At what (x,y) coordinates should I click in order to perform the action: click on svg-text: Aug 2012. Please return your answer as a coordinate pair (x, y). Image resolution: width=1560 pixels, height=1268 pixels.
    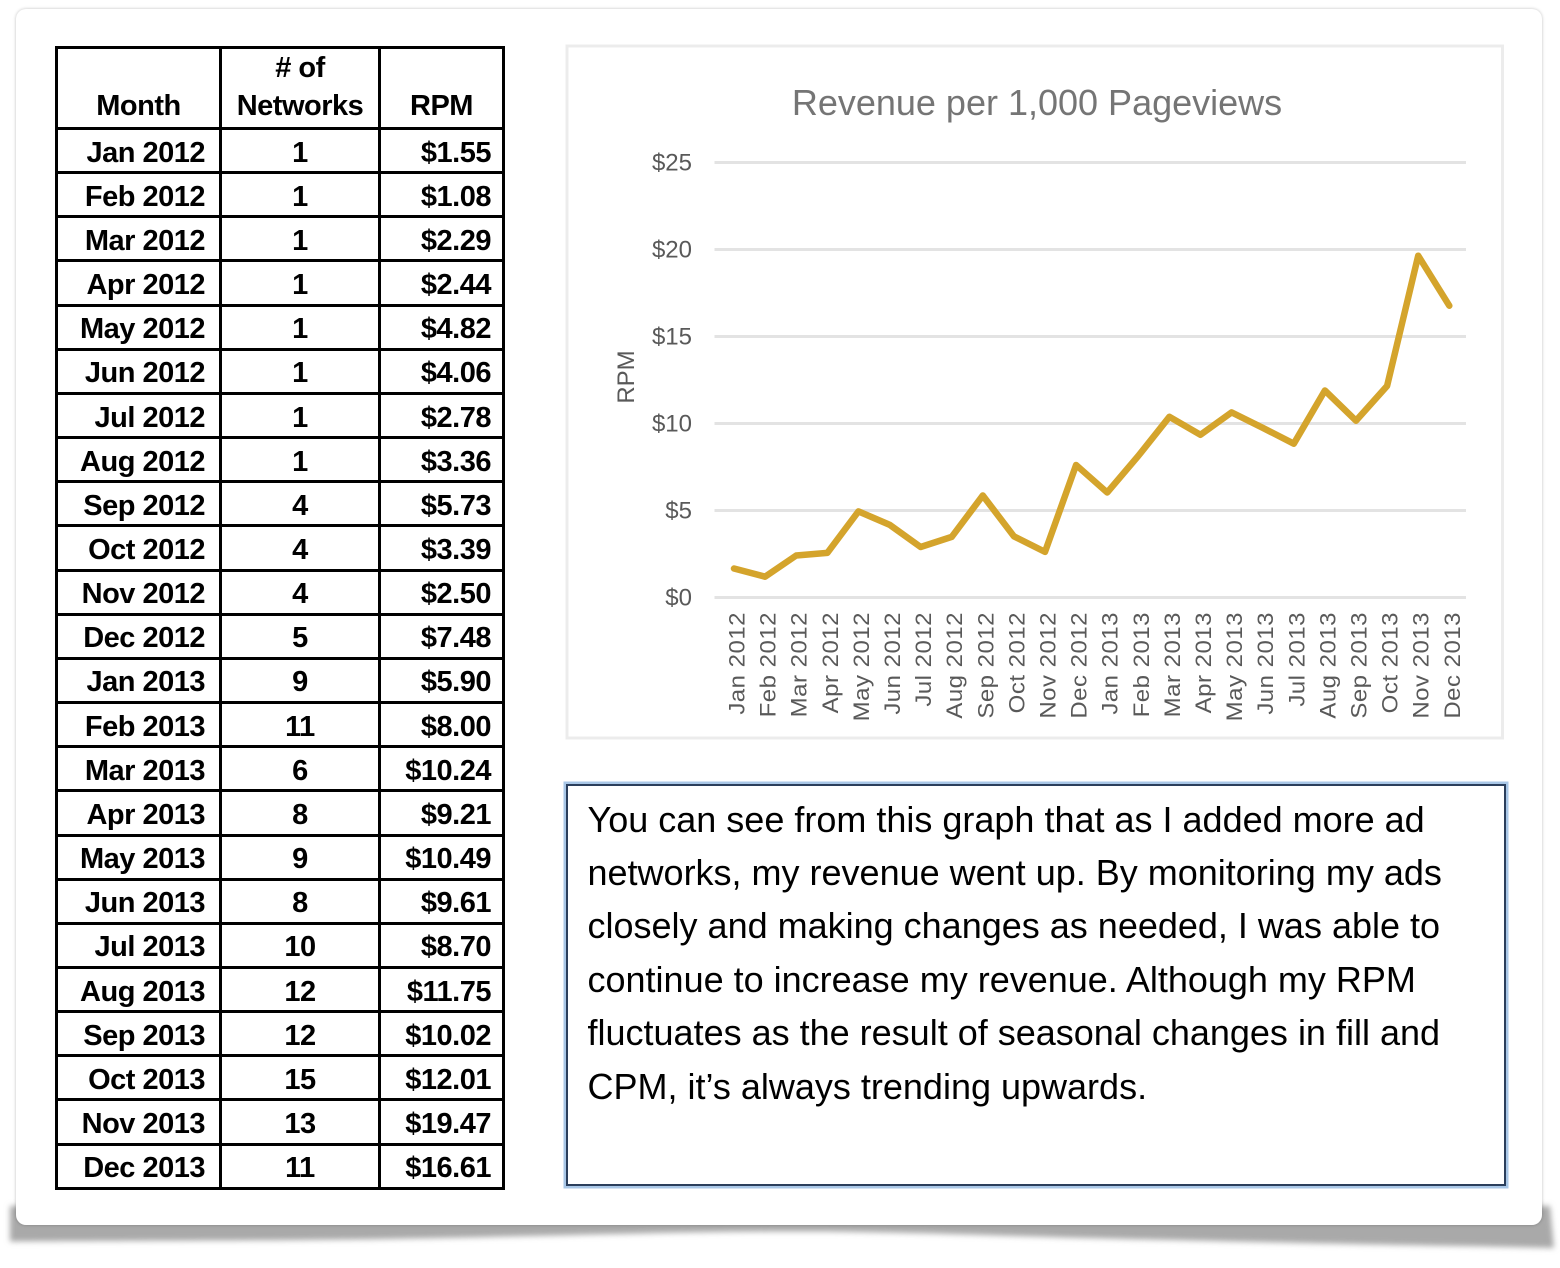
    Looking at the image, I should click on (954, 665).